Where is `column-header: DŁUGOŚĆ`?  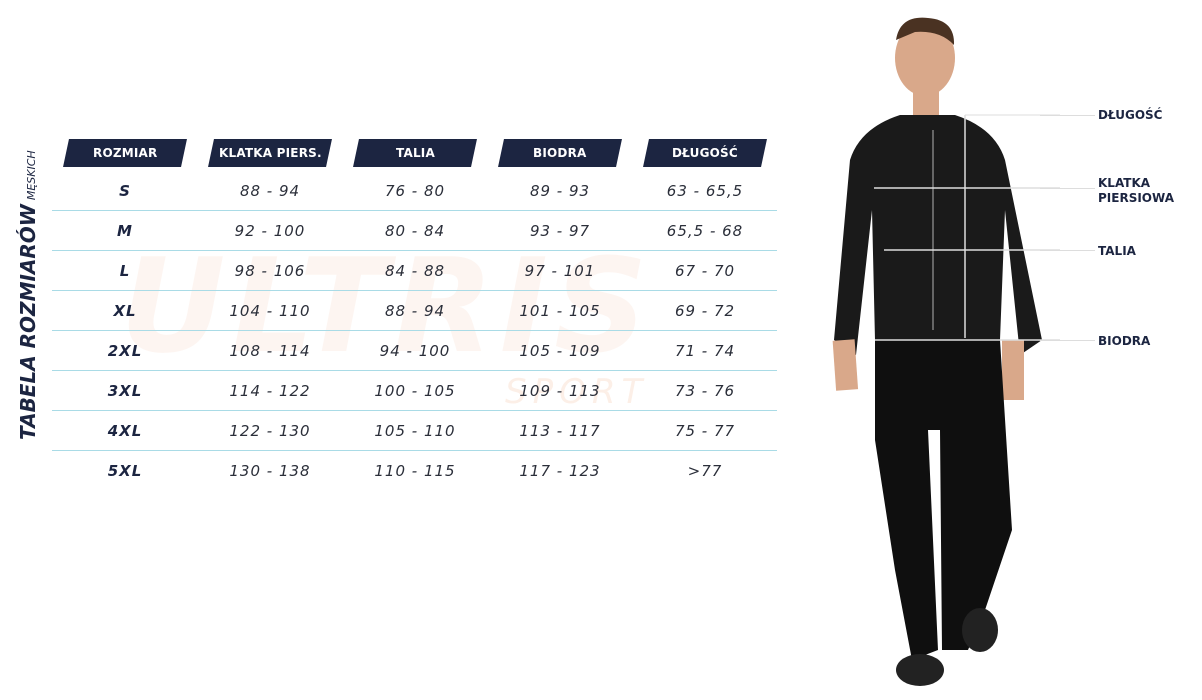
column-header: DŁUGOŚĆ is located at coordinates (705, 153).